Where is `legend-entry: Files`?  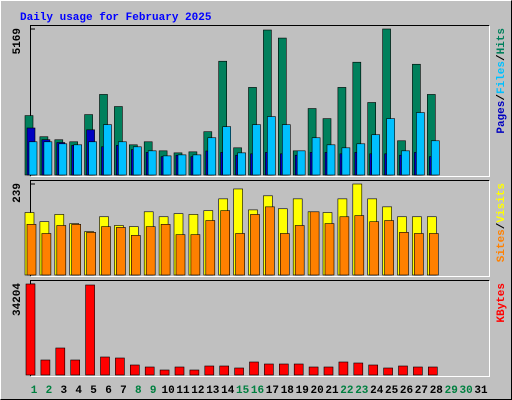 legend-entry: Files is located at coordinates (502, 77).